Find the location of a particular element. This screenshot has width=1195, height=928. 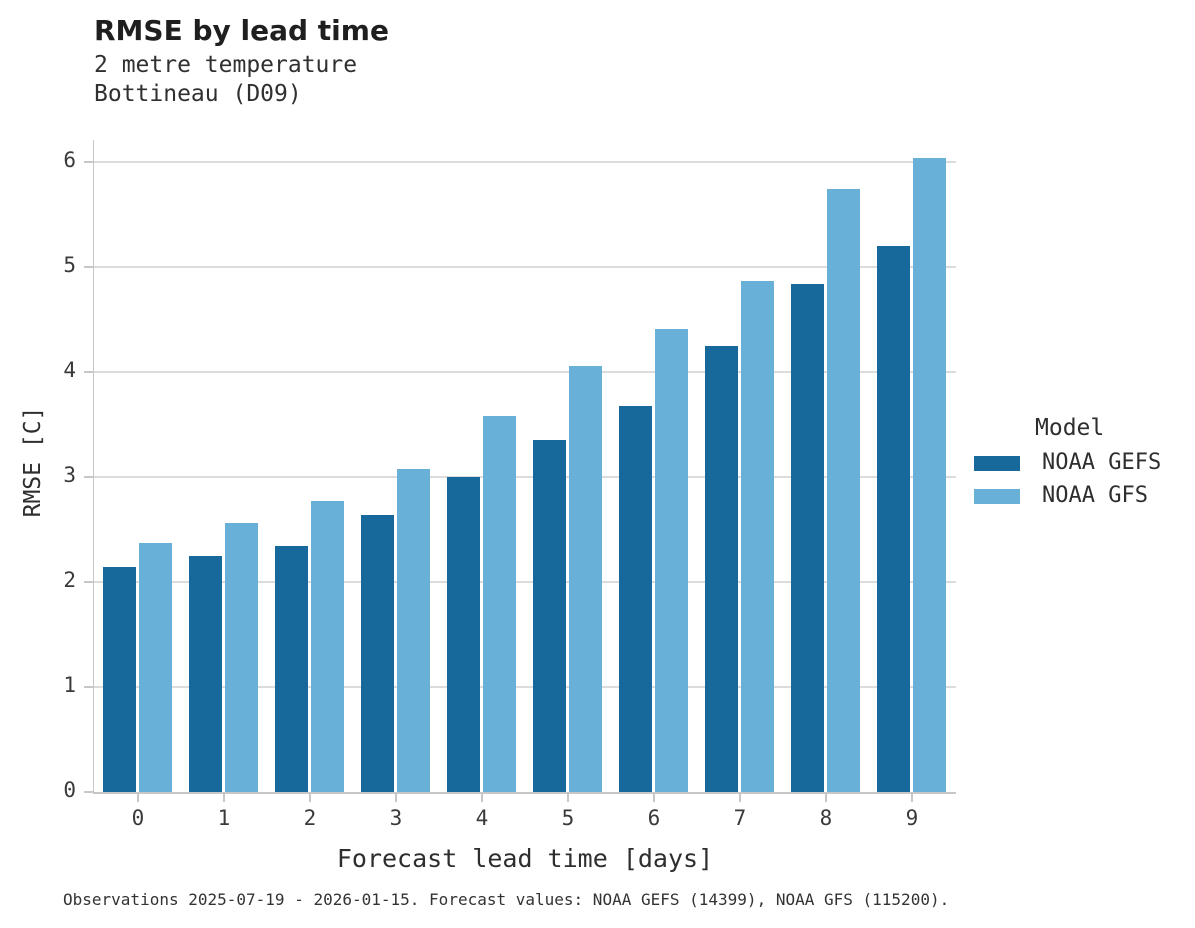

legend-label-noaa-gfs: NOAA GFS is located at coordinates (1095, 495).